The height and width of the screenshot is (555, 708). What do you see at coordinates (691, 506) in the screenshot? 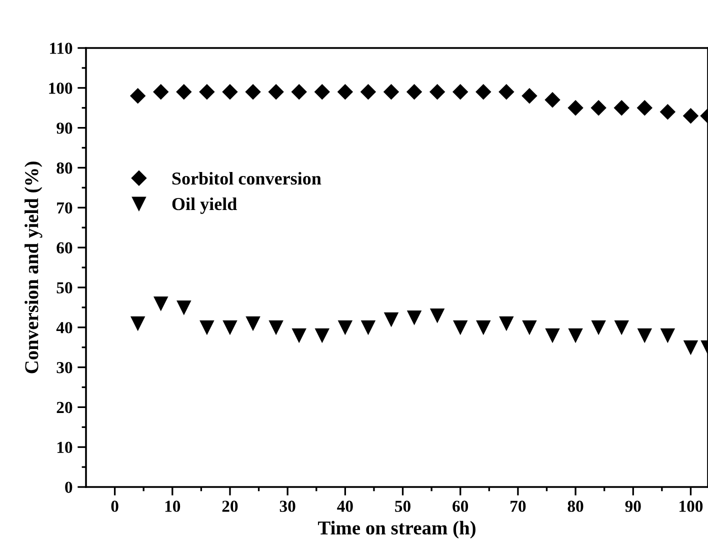
I see `x-tick-label: 100` at bounding box center [691, 506].